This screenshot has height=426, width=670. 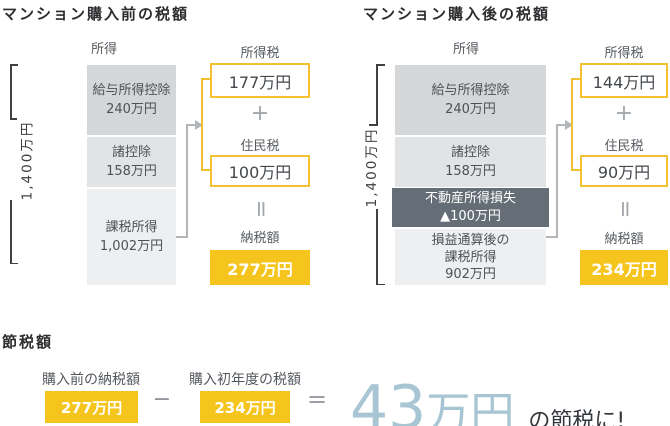 I want to click on taxable-income-value: 1,002万円, so click(x=131, y=246).